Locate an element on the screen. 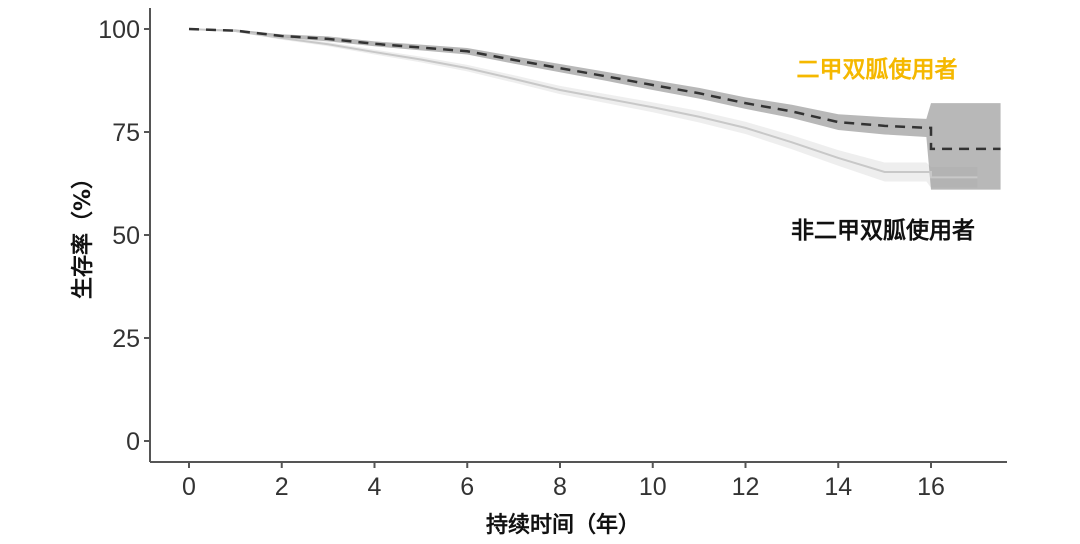 The height and width of the screenshot is (544, 1080). x-tick-label: 12 is located at coordinates (746, 487).